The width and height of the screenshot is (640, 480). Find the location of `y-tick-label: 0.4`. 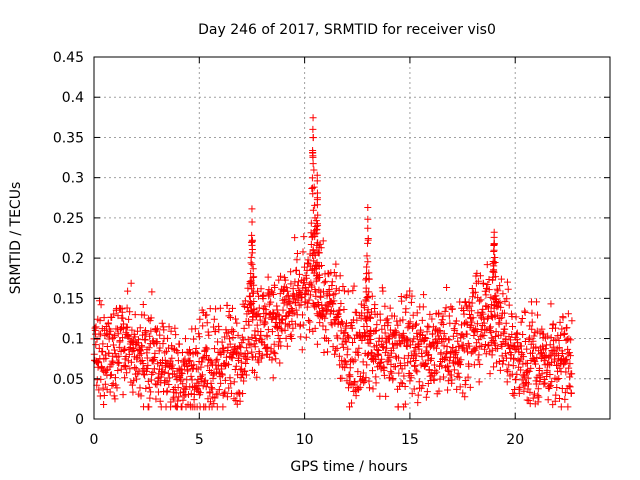

y-tick-label: 0.4 is located at coordinates (73, 98).